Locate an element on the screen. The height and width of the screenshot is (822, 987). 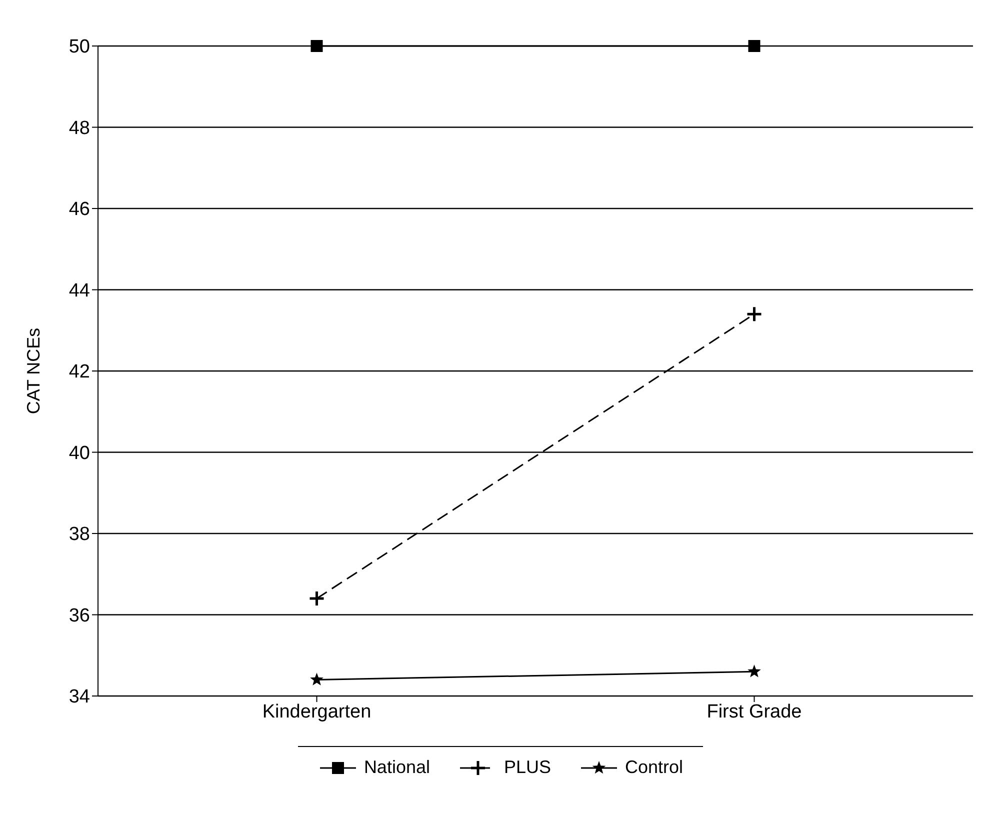
legend-label: National is located at coordinates (397, 767).